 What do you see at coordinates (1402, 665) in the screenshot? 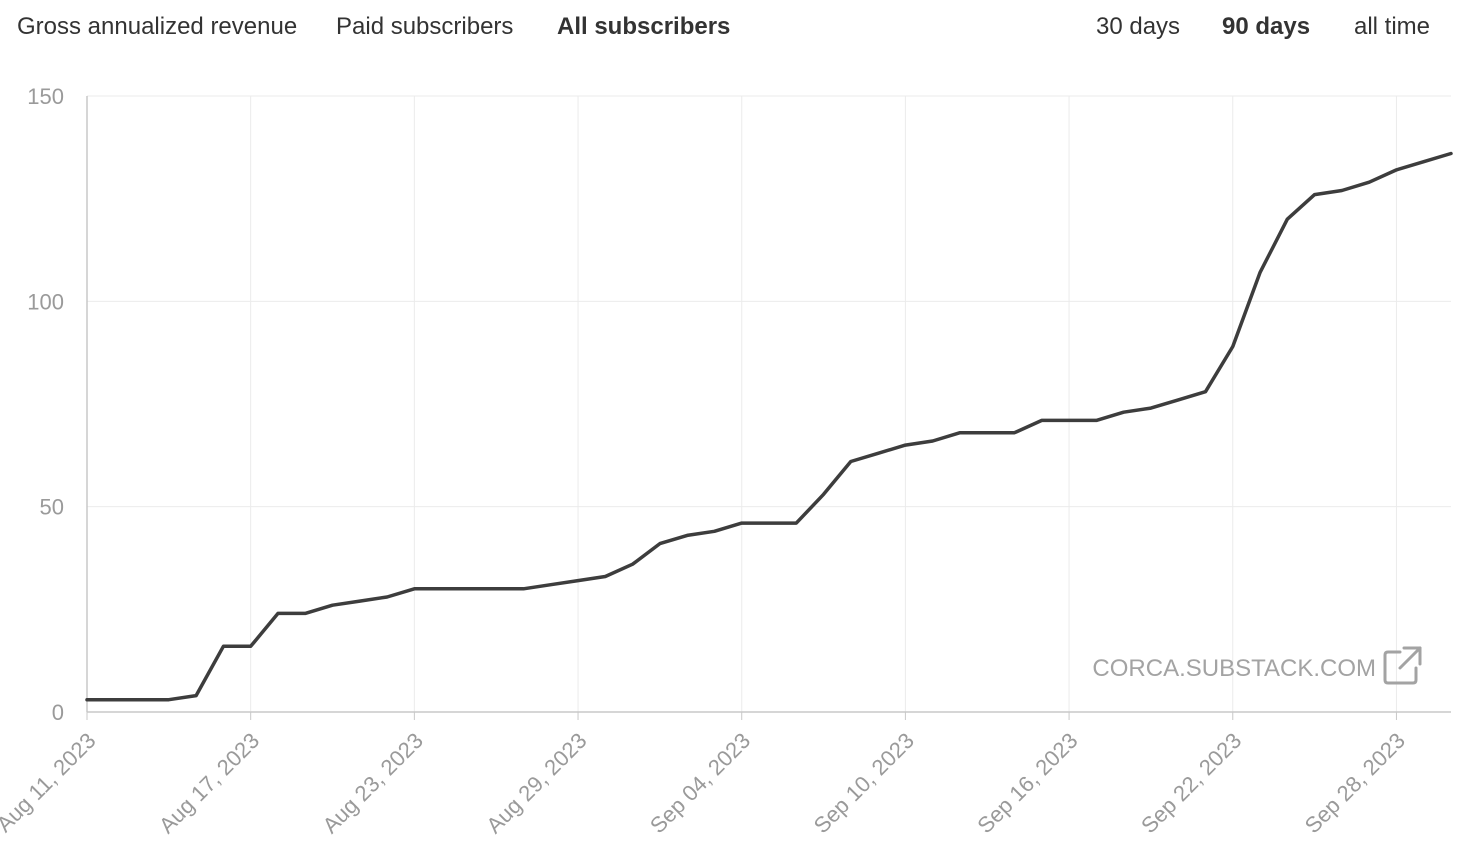
I see `external-link-icon` at bounding box center [1402, 665].